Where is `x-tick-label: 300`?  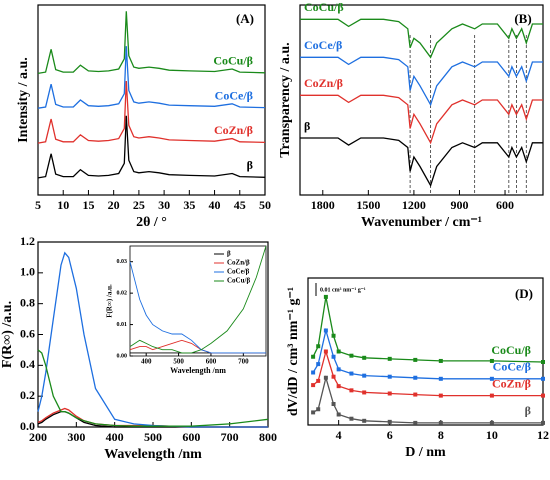 x-tick-label: 300 is located at coordinates (76, 437).